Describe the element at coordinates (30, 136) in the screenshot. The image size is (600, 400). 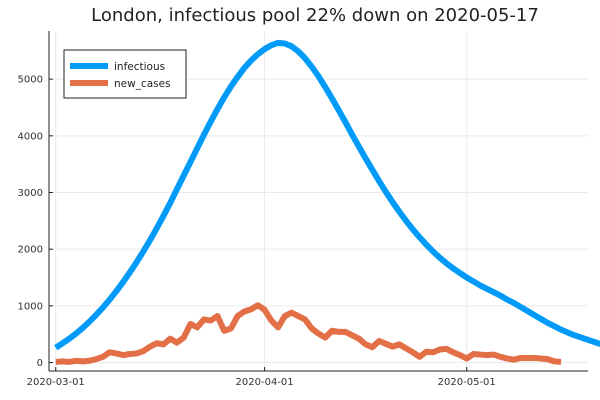
I see `y-tick-label: 4000` at that location.